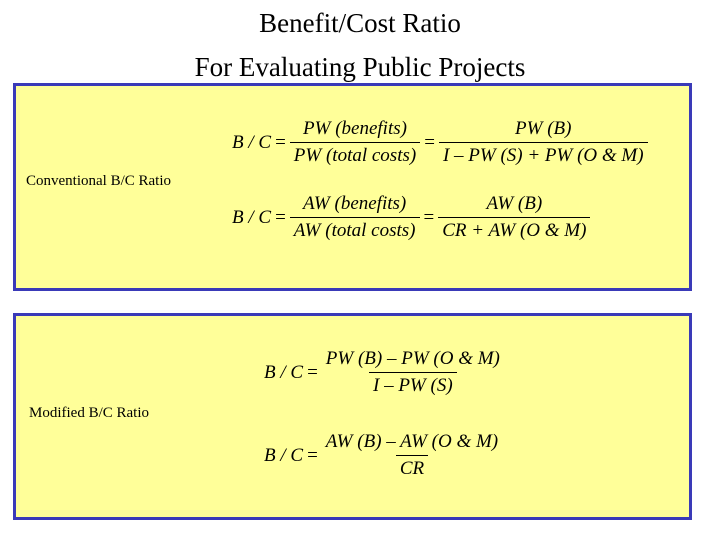 The height and width of the screenshot is (540, 720). I want to click on denominator: CR, so click(412, 467).